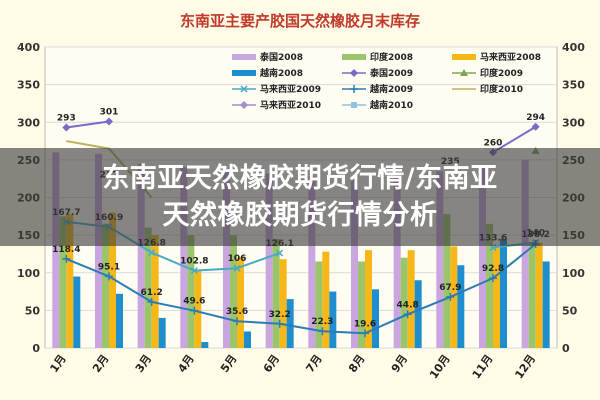 The height and width of the screenshot is (400, 600). What do you see at coordinates (356, 363) in the screenshot?
I see `x-tick-label: 8月` at bounding box center [356, 363].